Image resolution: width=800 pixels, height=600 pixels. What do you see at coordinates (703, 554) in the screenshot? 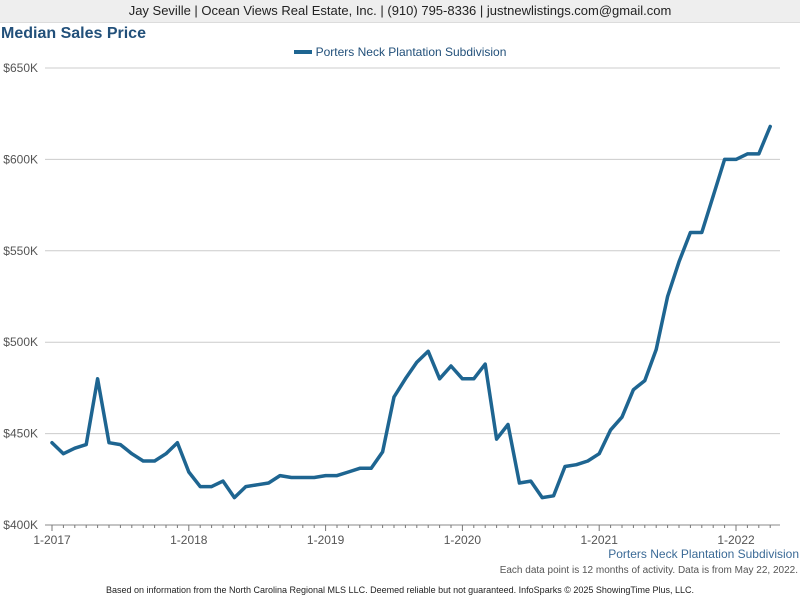
I see `series-caption: Porters Neck Plantation Subdivision` at bounding box center [703, 554].